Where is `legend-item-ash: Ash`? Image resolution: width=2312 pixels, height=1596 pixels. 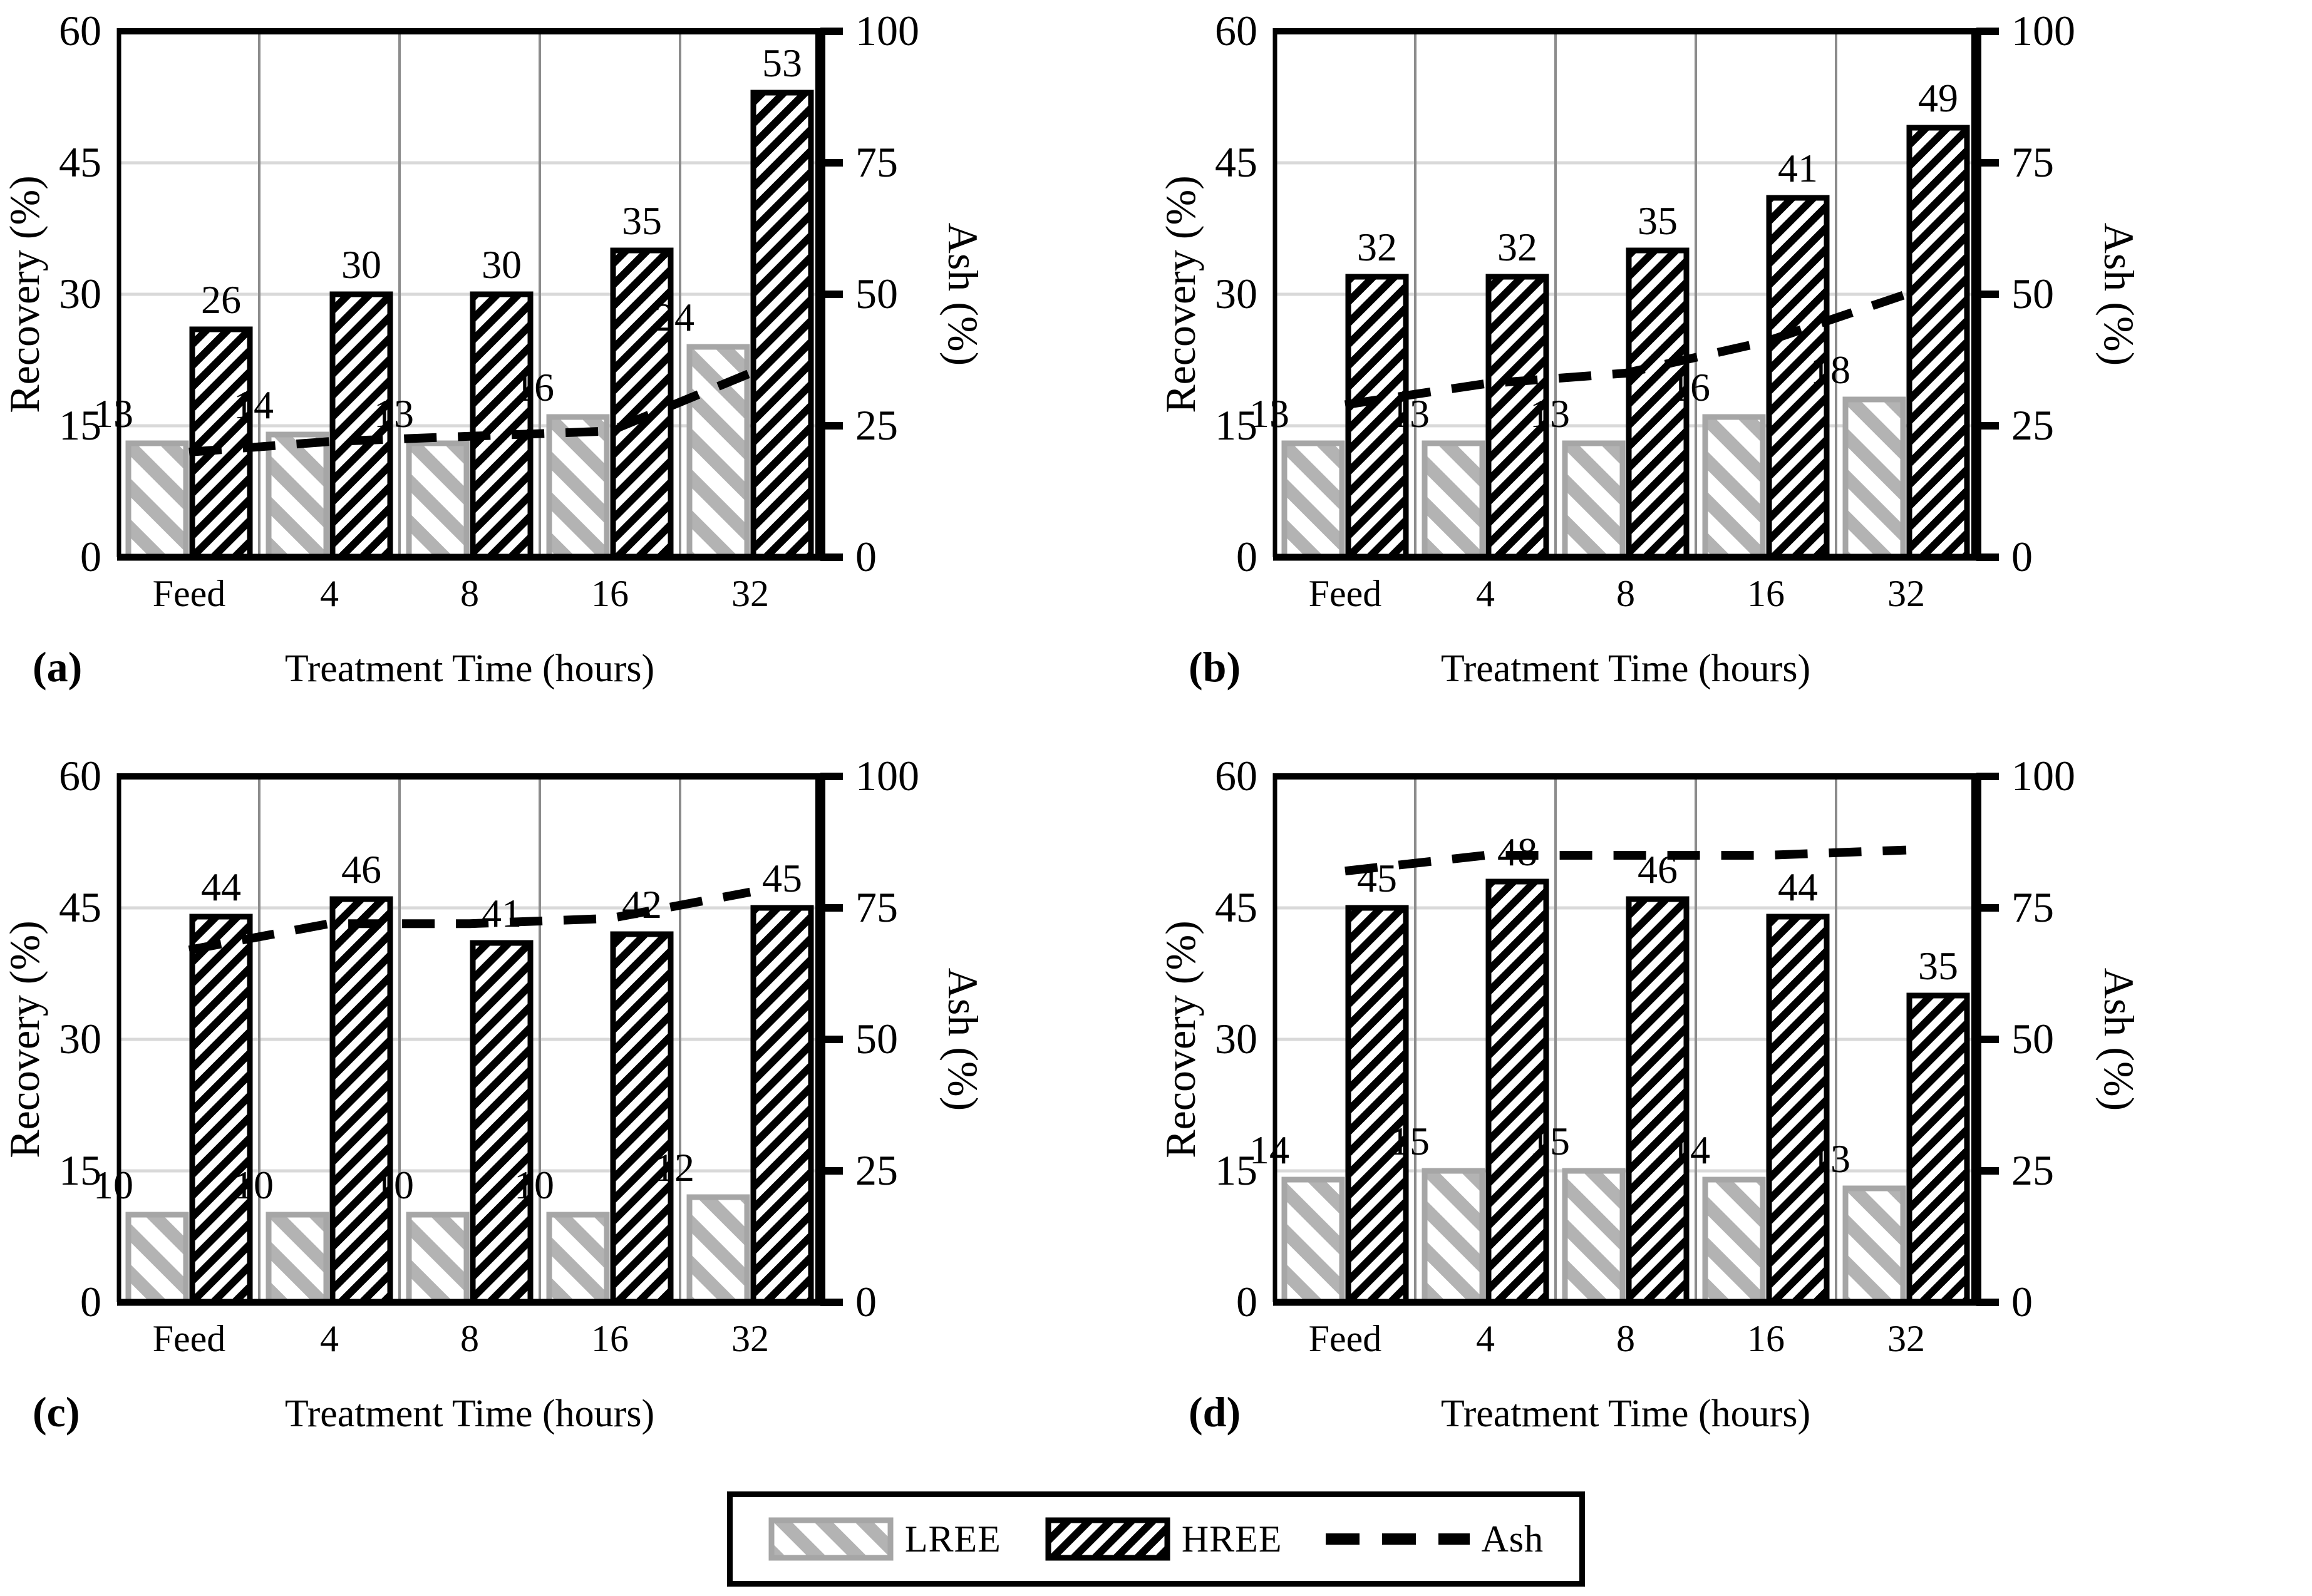 legend-item-ash: Ash is located at coordinates (1435, 1540).